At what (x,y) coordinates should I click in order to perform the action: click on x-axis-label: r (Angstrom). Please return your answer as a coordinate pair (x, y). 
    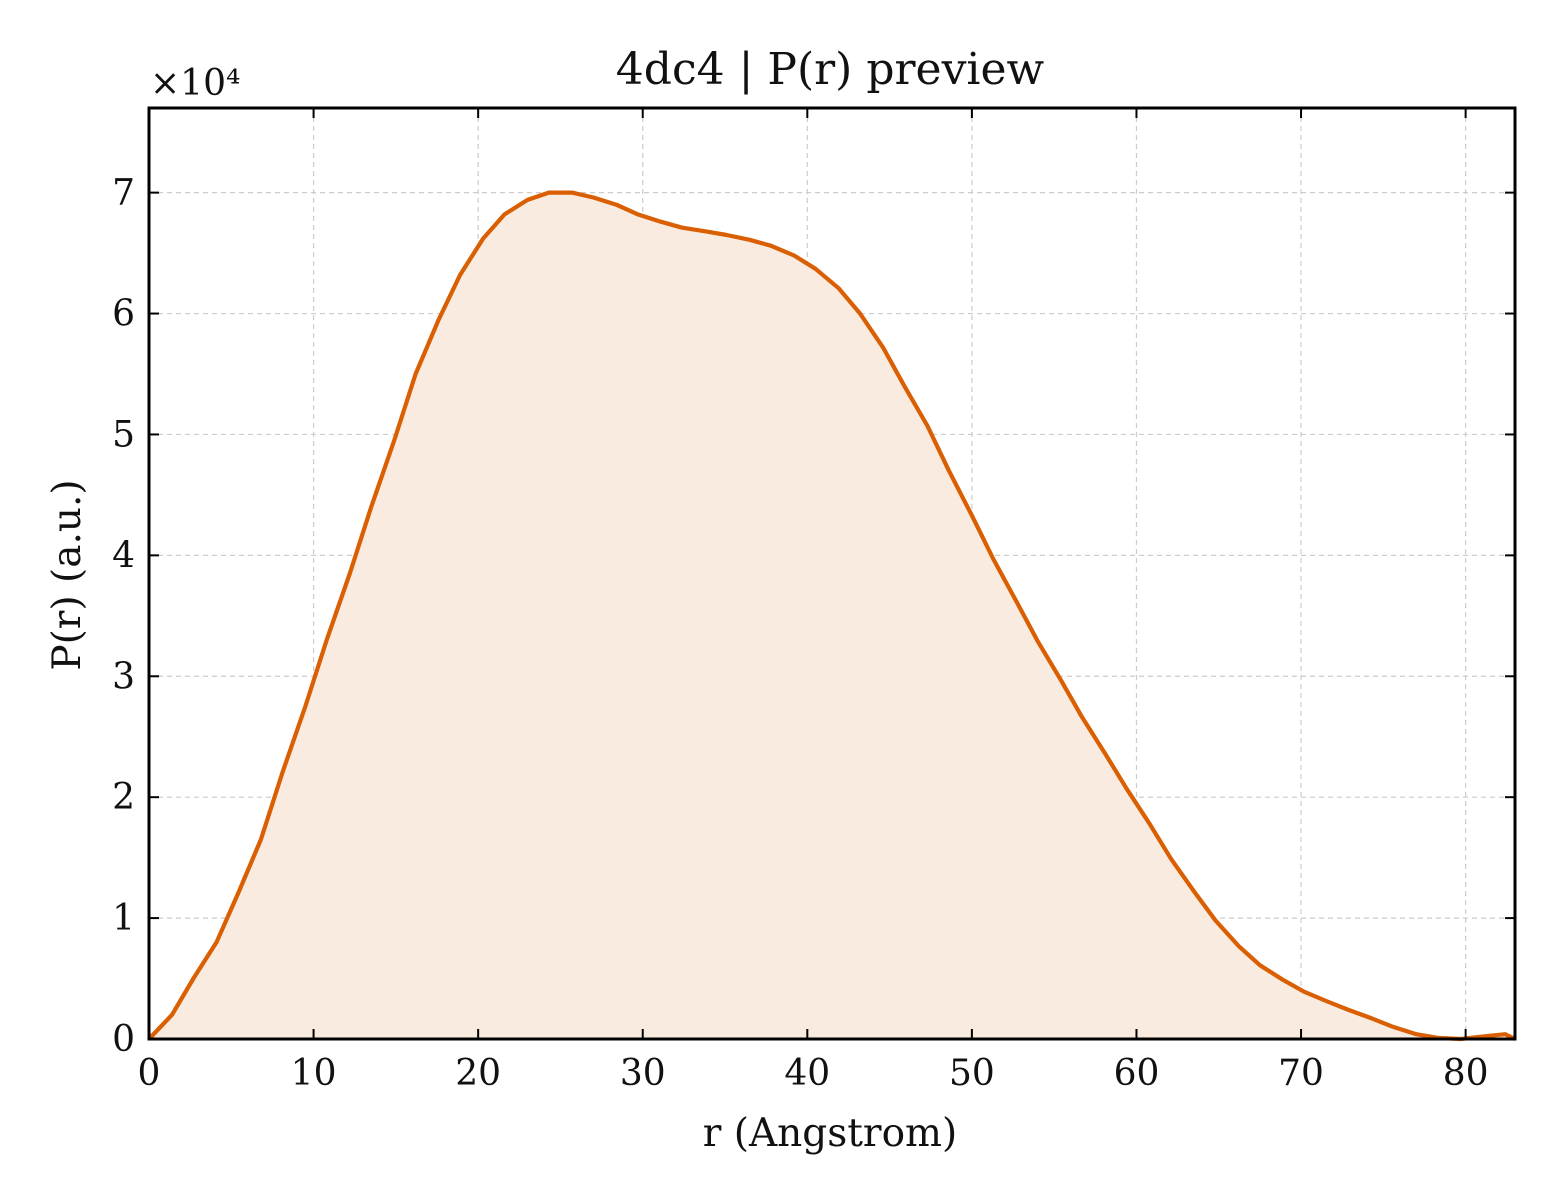
    Looking at the image, I should click on (830, 1133).